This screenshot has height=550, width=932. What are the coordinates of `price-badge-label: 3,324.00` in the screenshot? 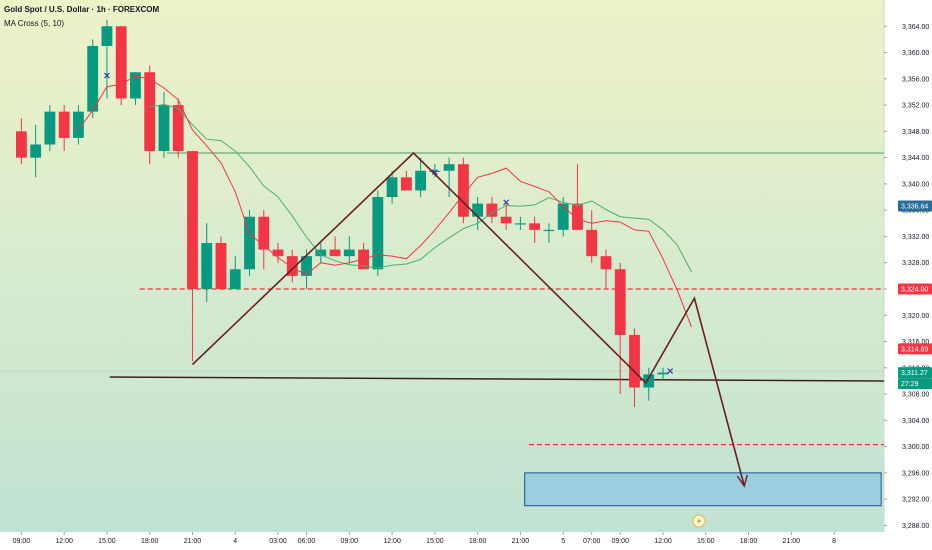 It's located at (914, 289).